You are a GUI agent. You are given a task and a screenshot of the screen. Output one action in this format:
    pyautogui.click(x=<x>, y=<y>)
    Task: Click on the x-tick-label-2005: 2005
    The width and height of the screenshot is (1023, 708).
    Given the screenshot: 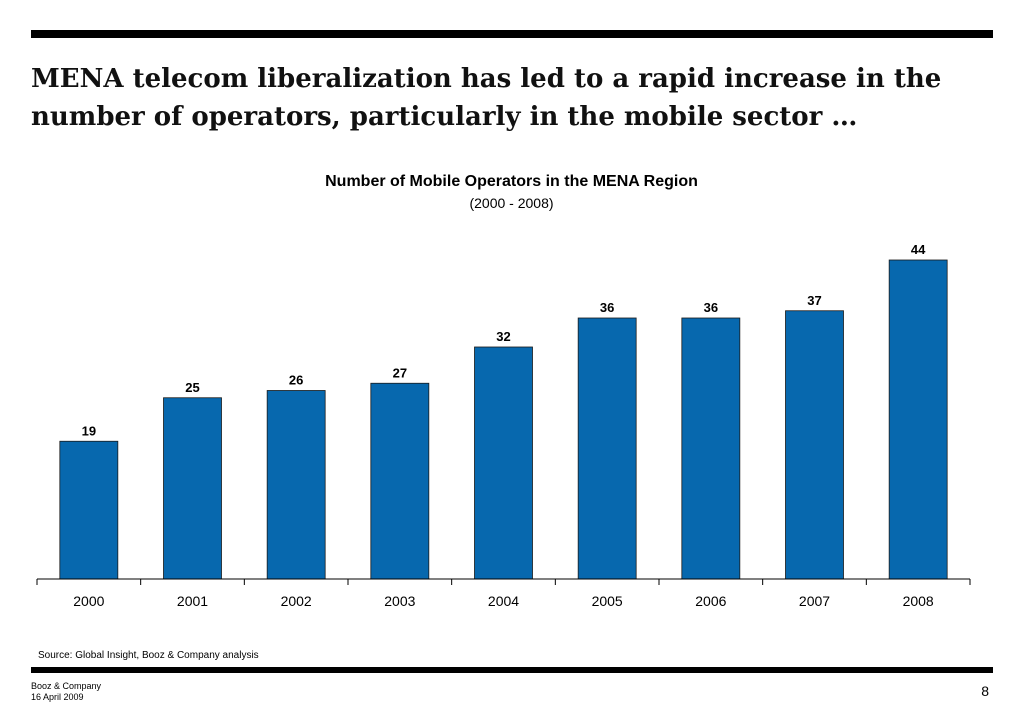 What is the action you would take?
    pyautogui.click(x=607, y=601)
    